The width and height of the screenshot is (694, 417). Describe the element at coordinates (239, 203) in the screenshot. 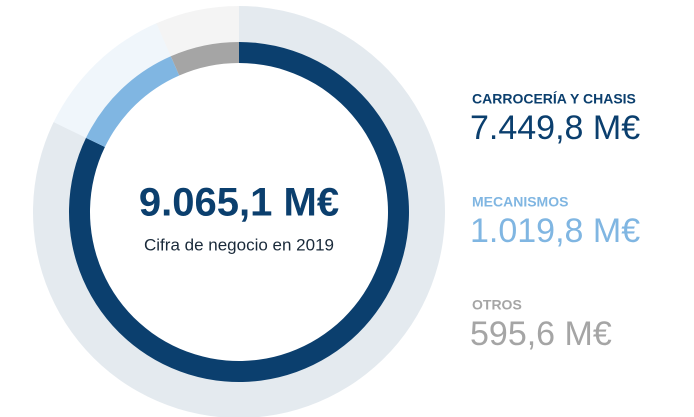

I see `total-value: 9.065,1 M€` at that location.